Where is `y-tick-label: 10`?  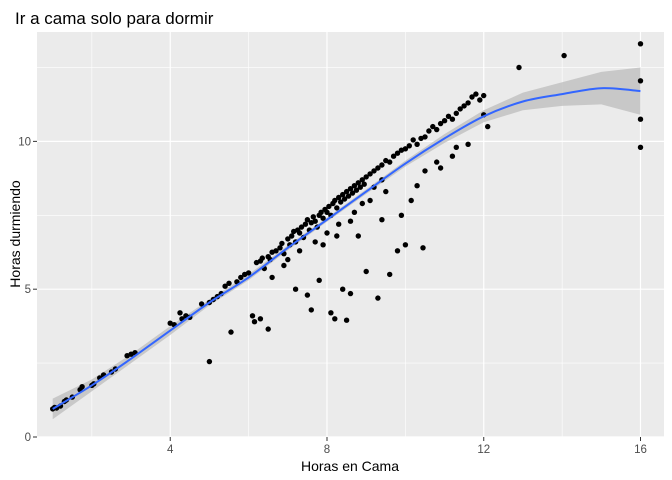 y-tick-label: 10 is located at coordinates (24, 142).